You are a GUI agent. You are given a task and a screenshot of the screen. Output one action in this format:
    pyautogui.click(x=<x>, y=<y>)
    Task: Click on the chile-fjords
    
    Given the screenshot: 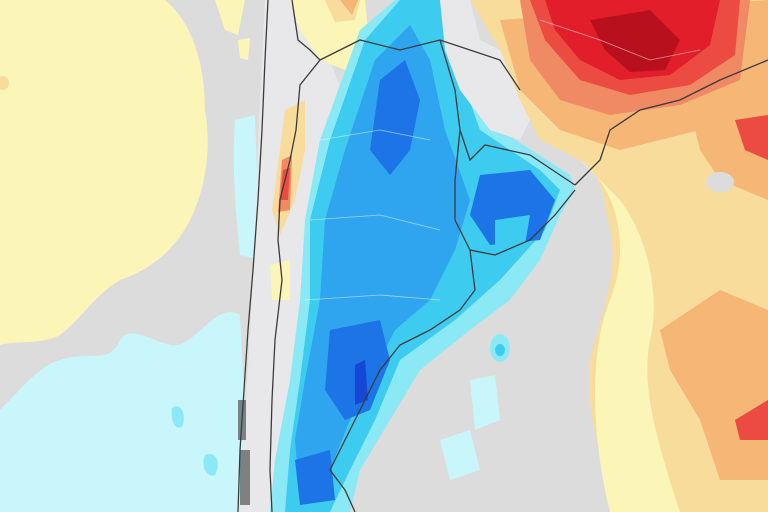 What is the action you would take?
    pyautogui.click(x=244, y=452)
    